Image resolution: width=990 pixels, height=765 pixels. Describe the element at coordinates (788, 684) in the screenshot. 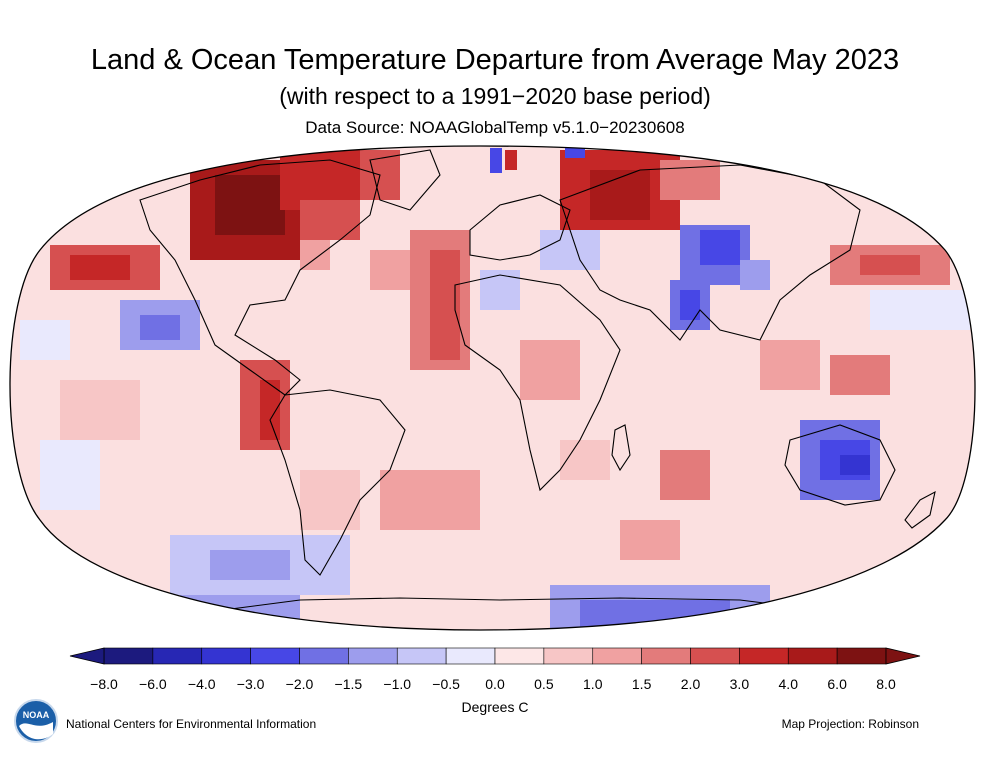

I see `scale-tick-label: 4.0` at that location.